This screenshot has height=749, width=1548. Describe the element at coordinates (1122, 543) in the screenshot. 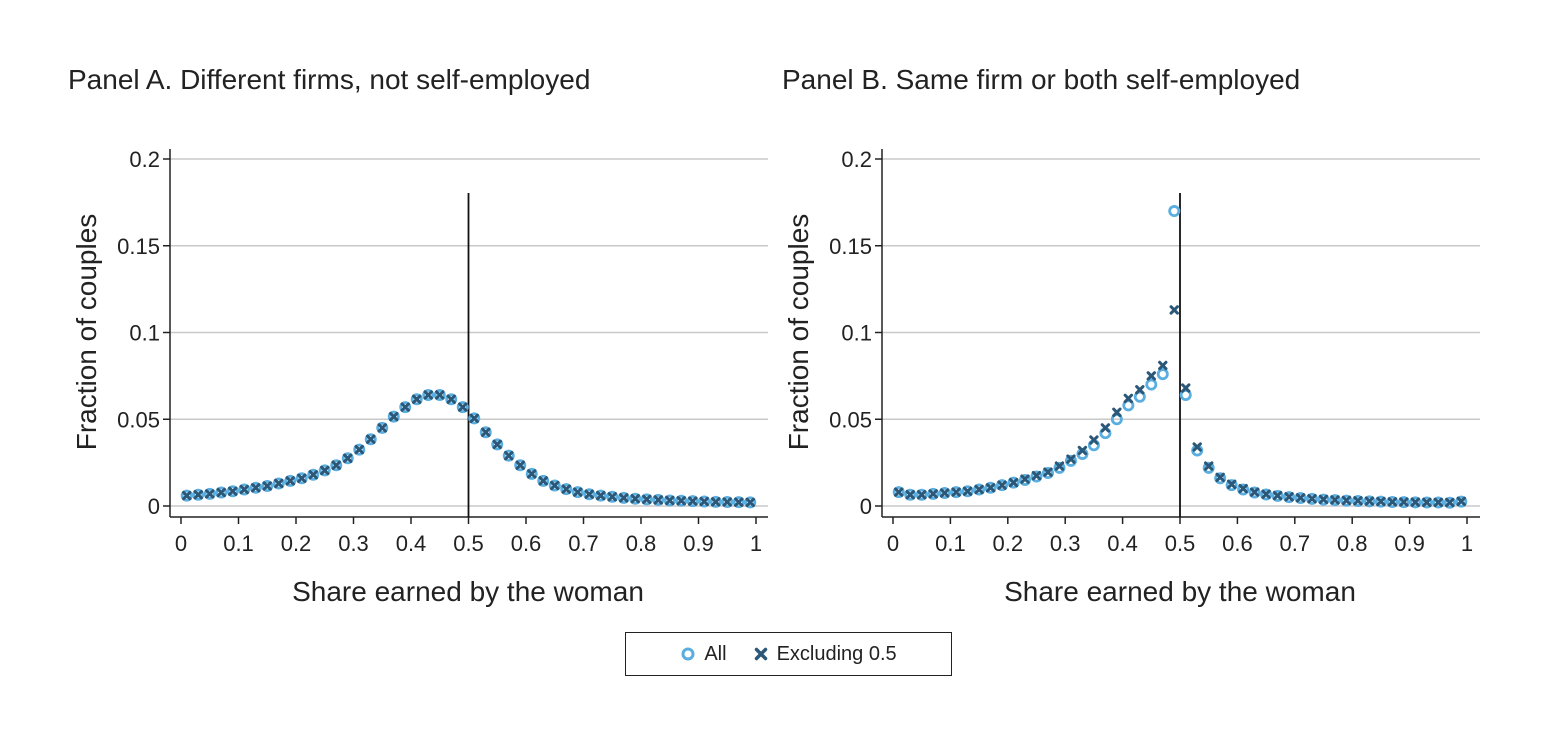

I see `panel-b-xtick-label: 0.4` at that location.